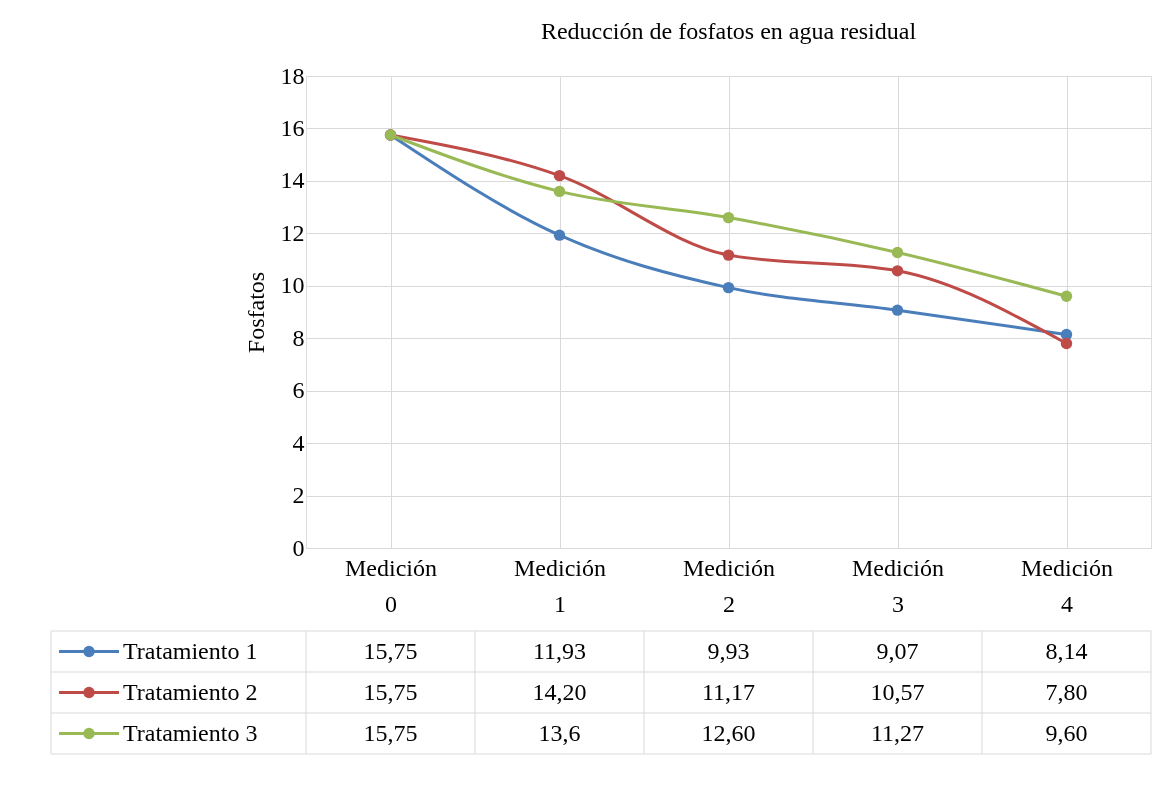 The height and width of the screenshot is (796, 1171). I want to click on data-label: 14,20, so click(559, 691).